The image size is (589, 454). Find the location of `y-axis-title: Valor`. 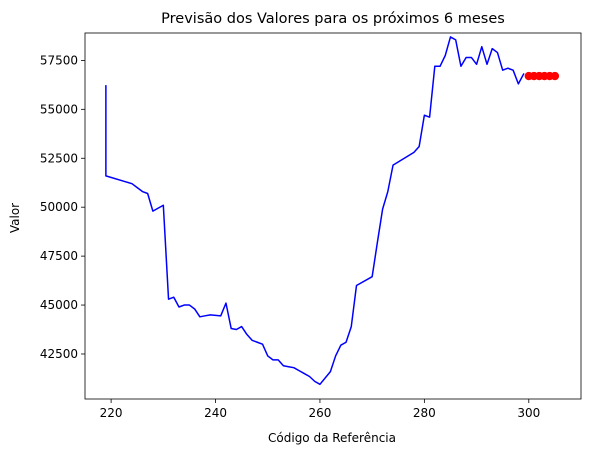

y-axis-title: Valor is located at coordinates (15, 218).